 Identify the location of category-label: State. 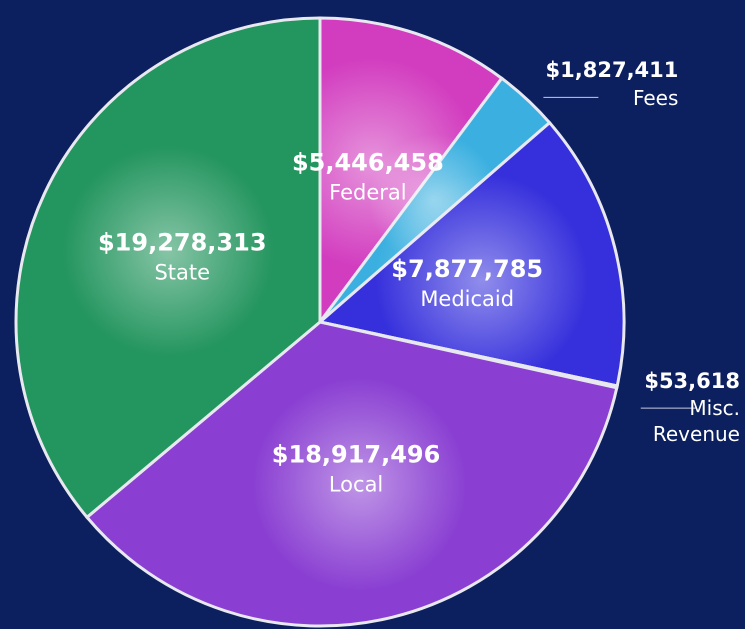
(182, 273).